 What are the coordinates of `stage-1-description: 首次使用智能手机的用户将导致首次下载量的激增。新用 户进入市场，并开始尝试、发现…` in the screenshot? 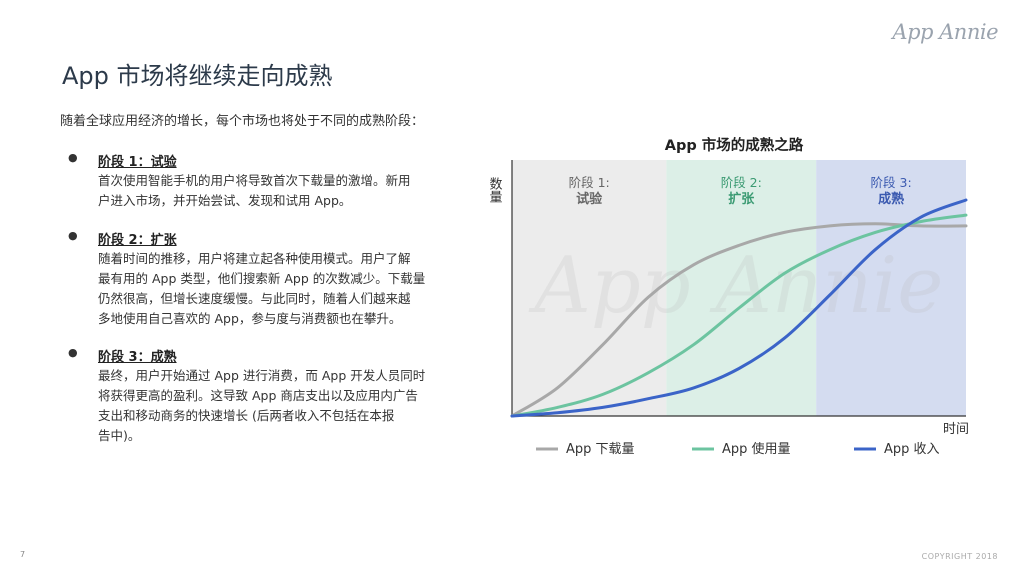 It's located at (283, 191).